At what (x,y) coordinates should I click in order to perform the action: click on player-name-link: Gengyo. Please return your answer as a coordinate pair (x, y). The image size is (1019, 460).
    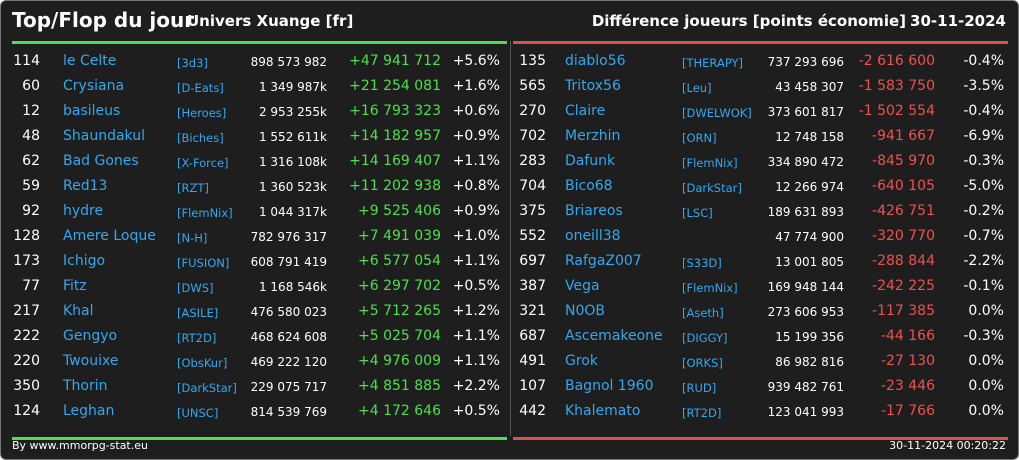
    Looking at the image, I should click on (90, 336).